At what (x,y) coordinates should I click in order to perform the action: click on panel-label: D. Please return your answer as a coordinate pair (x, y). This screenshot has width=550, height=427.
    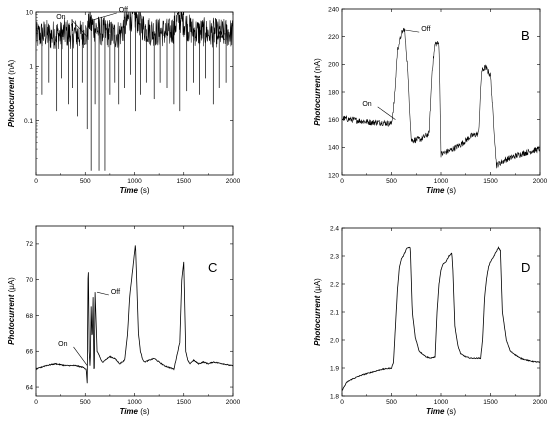
    Looking at the image, I should click on (525, 267).